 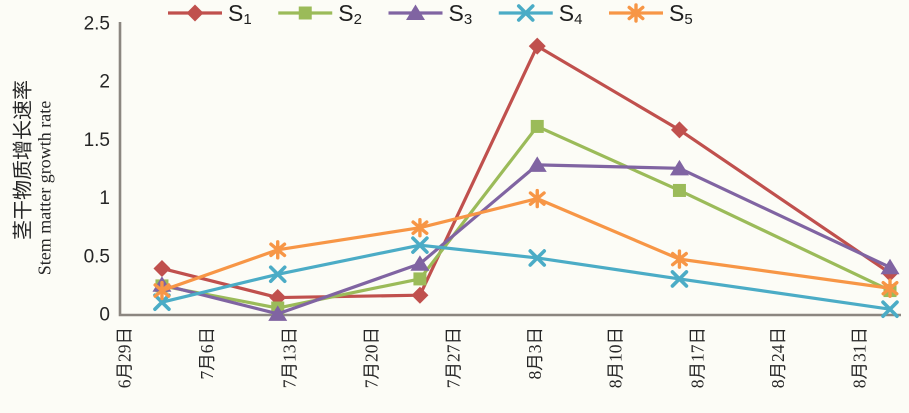 What do you see at coordinates (240, 14) in the screenshot?
I see `legend-label-s1: S1` at bounding box center [240, 14].